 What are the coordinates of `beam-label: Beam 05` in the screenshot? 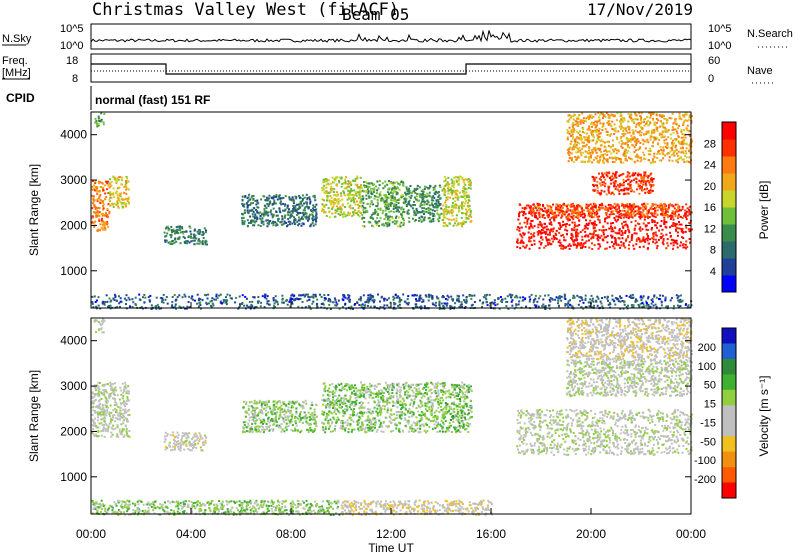 It's located at (375, 14).